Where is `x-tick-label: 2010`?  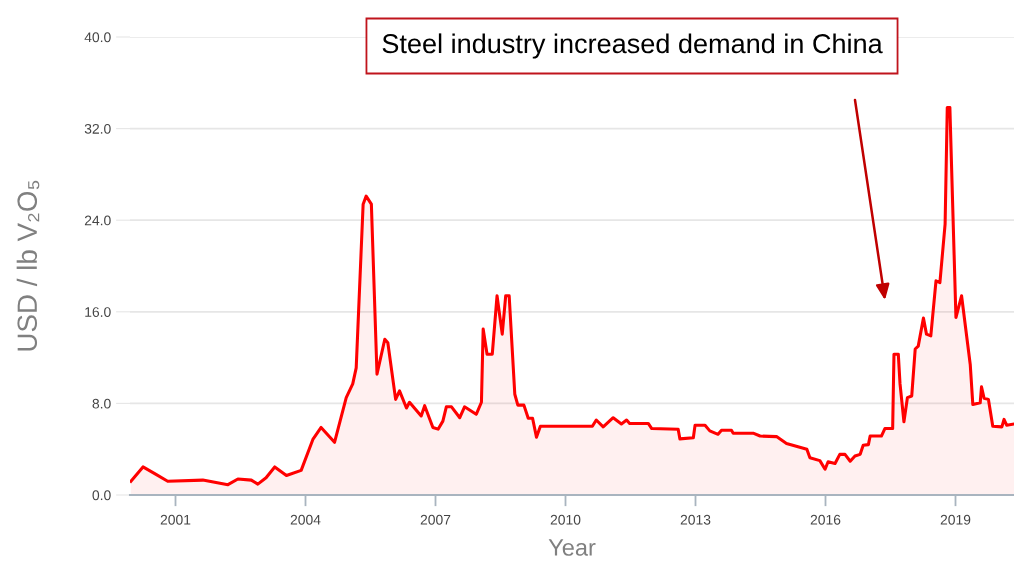
x-tick-label: 2010 is located at coordinates (565, 519).